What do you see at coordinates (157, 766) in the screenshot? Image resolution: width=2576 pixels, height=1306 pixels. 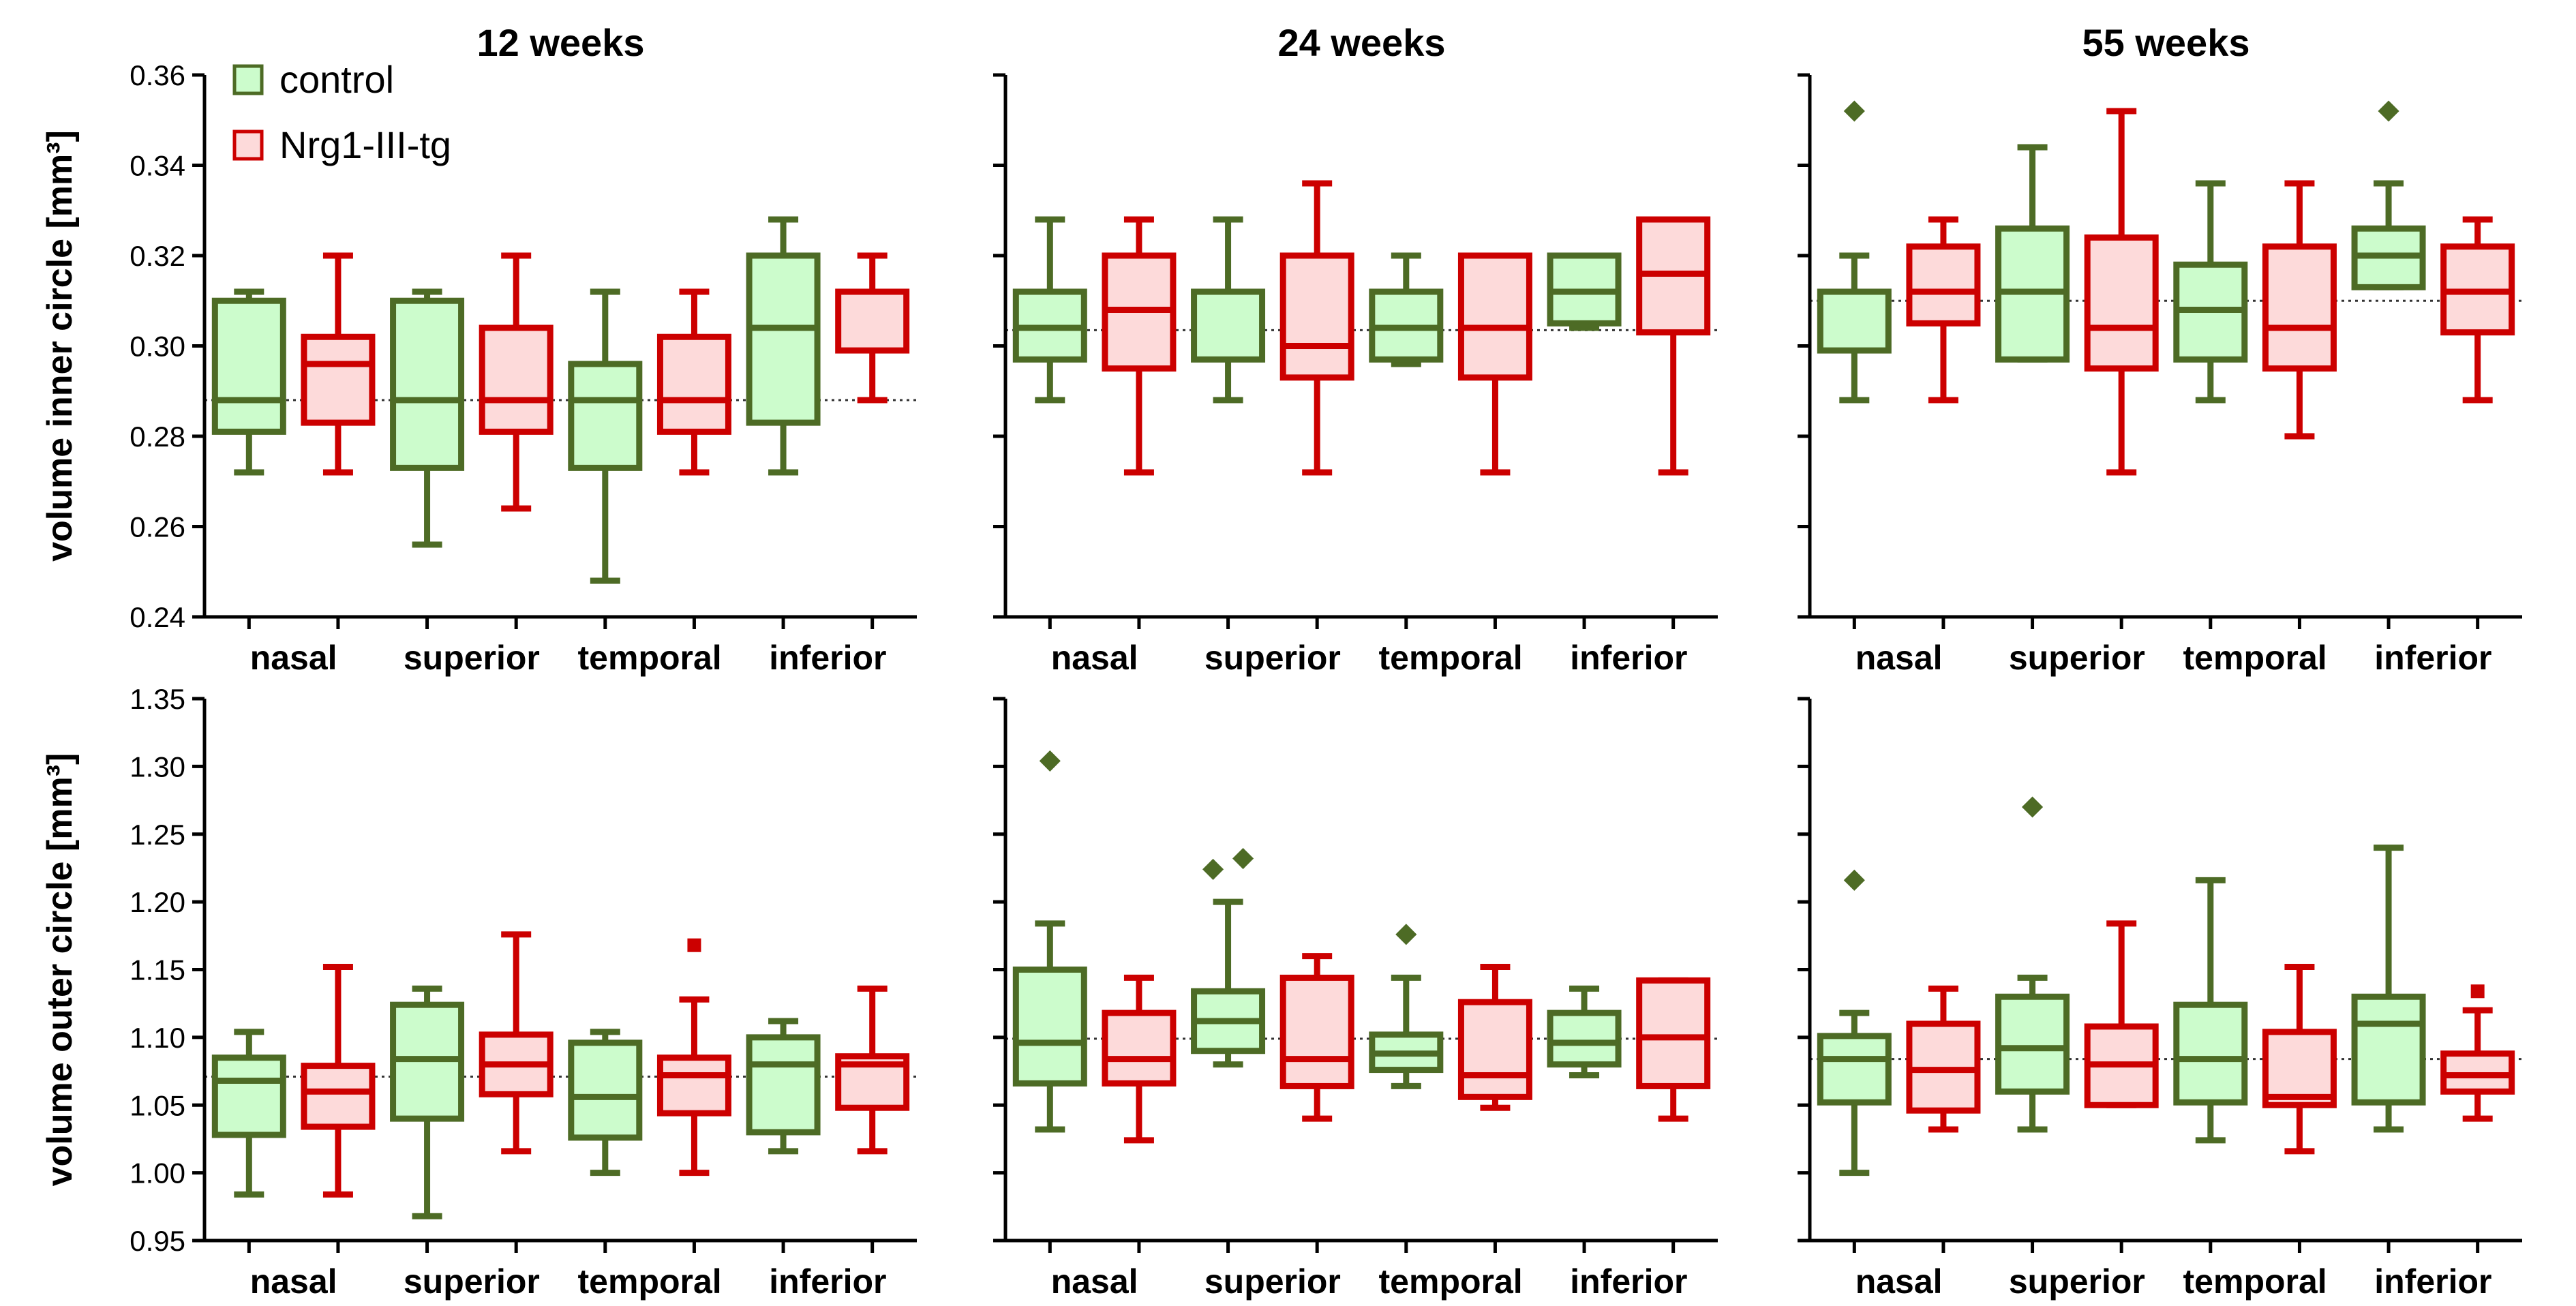 I see `y-tick-label: 1.30` at bounding box center [157, 766].